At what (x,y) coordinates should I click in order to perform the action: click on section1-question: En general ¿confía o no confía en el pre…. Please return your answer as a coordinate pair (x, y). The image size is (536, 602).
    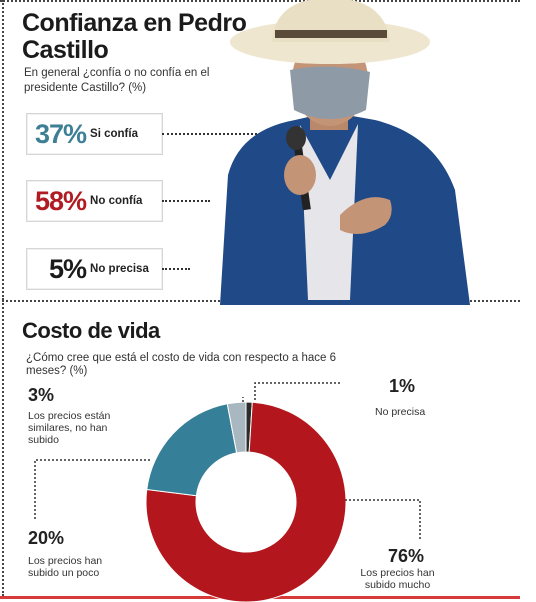
    Looking at the image, I should click on (117, 80).